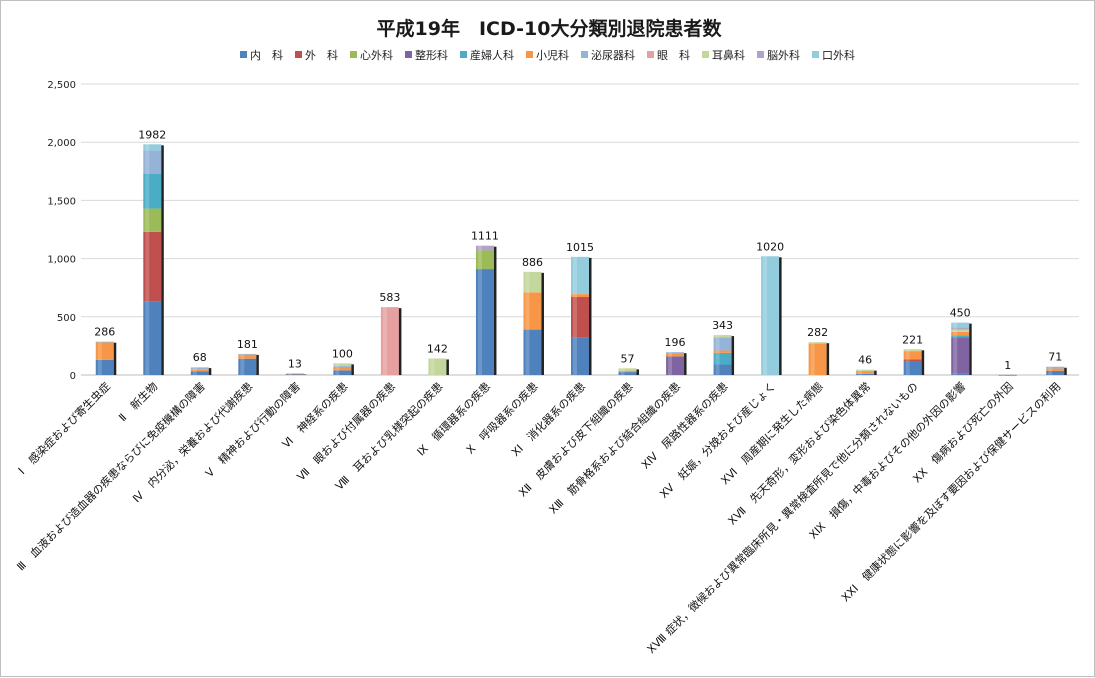 The width and height of the screenshot is (1095, 678). I want to click on total-label: 1020, so click(770, 246).